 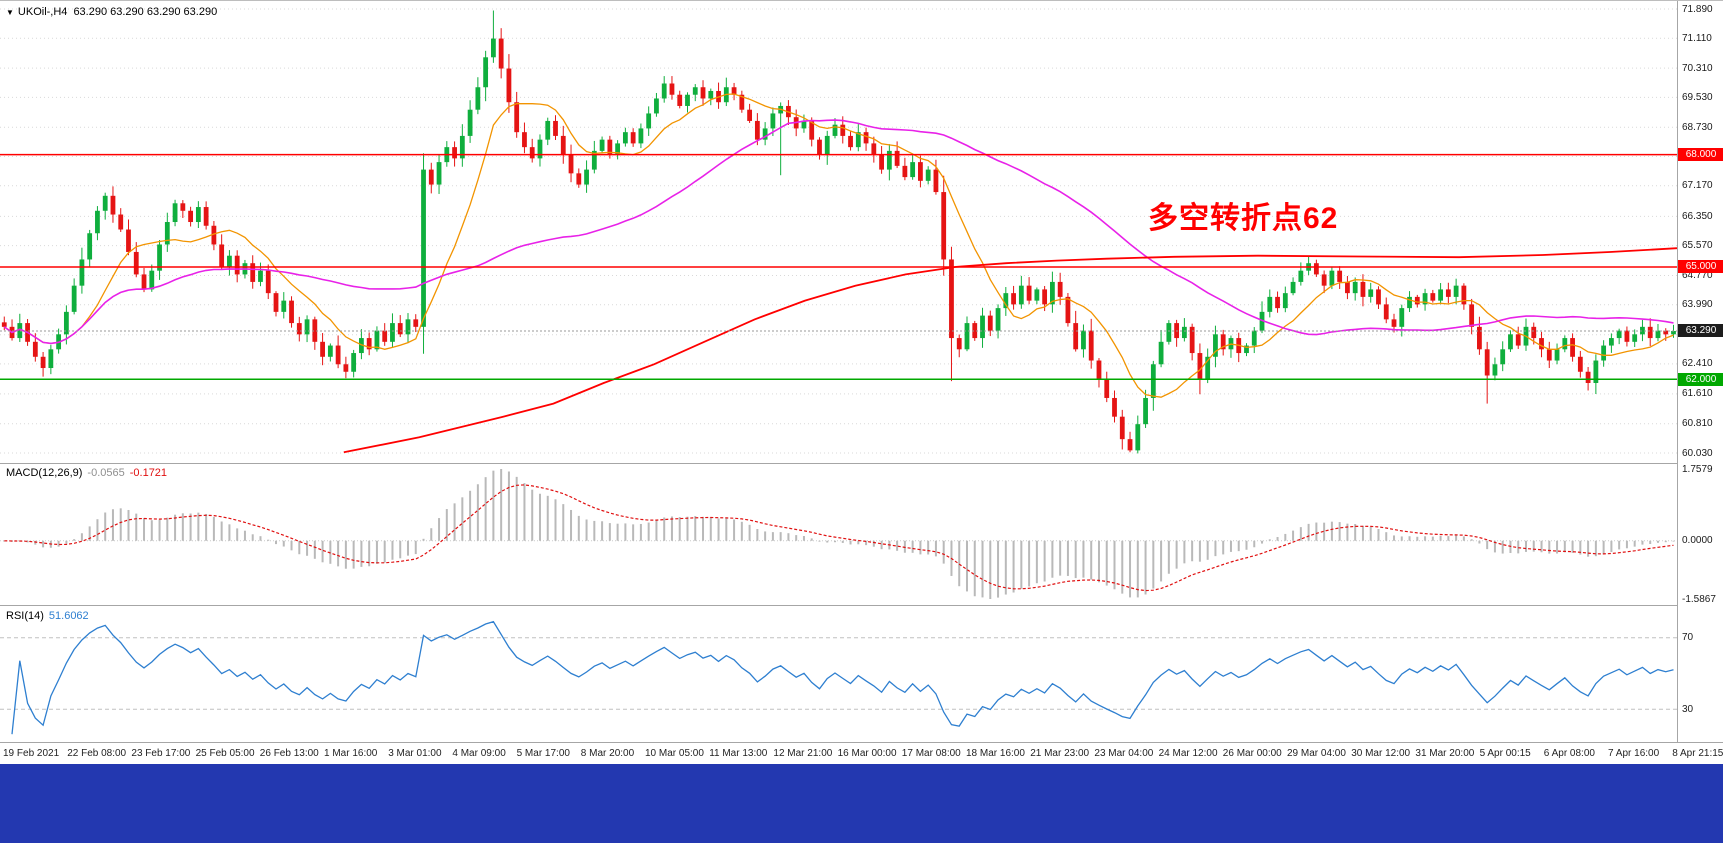 What do you see at coordinates (1060, 753) in the screenshot?
I see `time-axis-label: 21 Mar 23:00` at bounding box center [1060, 753].